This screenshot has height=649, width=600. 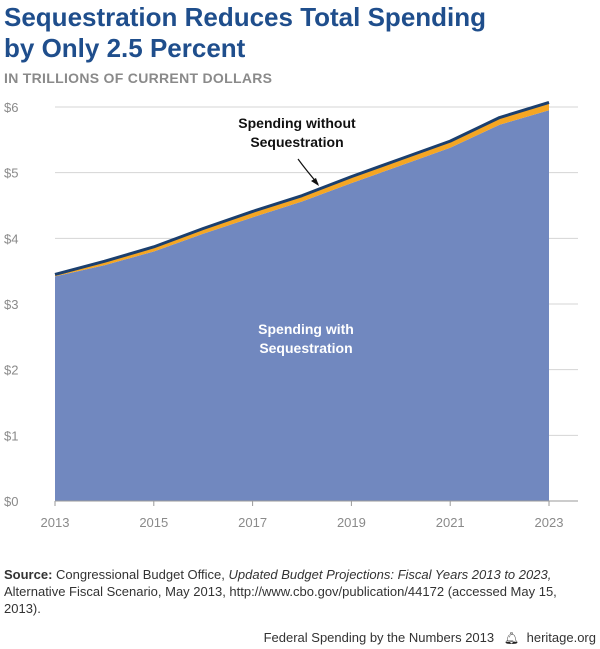 What do you see at coordinates (153, 522) in the screenshot?
I see `x-tick-label: 2015` at bounding box center [153, 522].